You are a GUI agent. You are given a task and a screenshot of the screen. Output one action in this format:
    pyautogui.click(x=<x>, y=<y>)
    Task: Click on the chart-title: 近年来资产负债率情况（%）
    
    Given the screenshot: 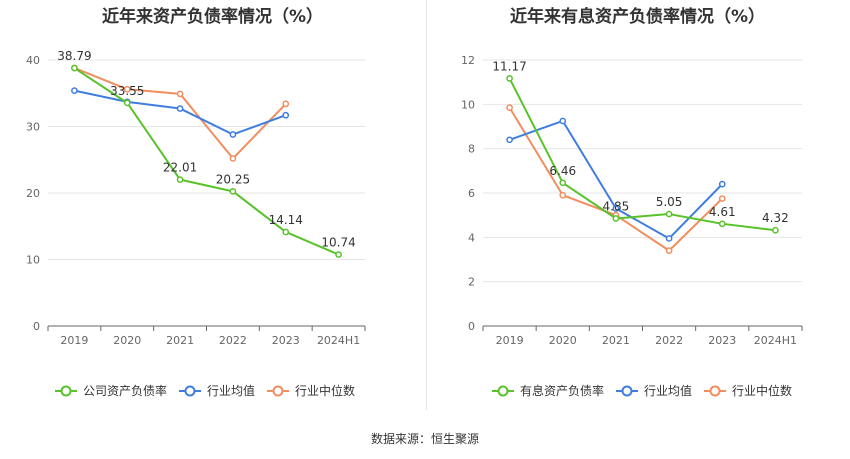 What is the action you would take?
    pyautogui.click(x=212, y=17)
    